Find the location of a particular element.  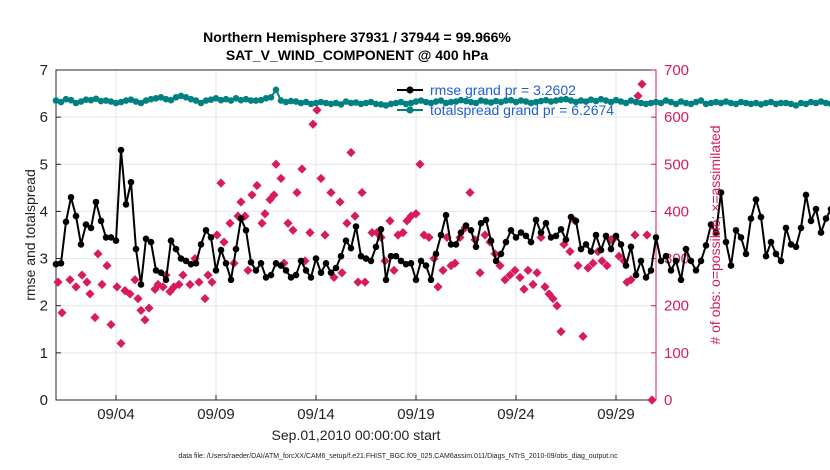

y-tick-label: 2 is located at coordinates (44, 306).